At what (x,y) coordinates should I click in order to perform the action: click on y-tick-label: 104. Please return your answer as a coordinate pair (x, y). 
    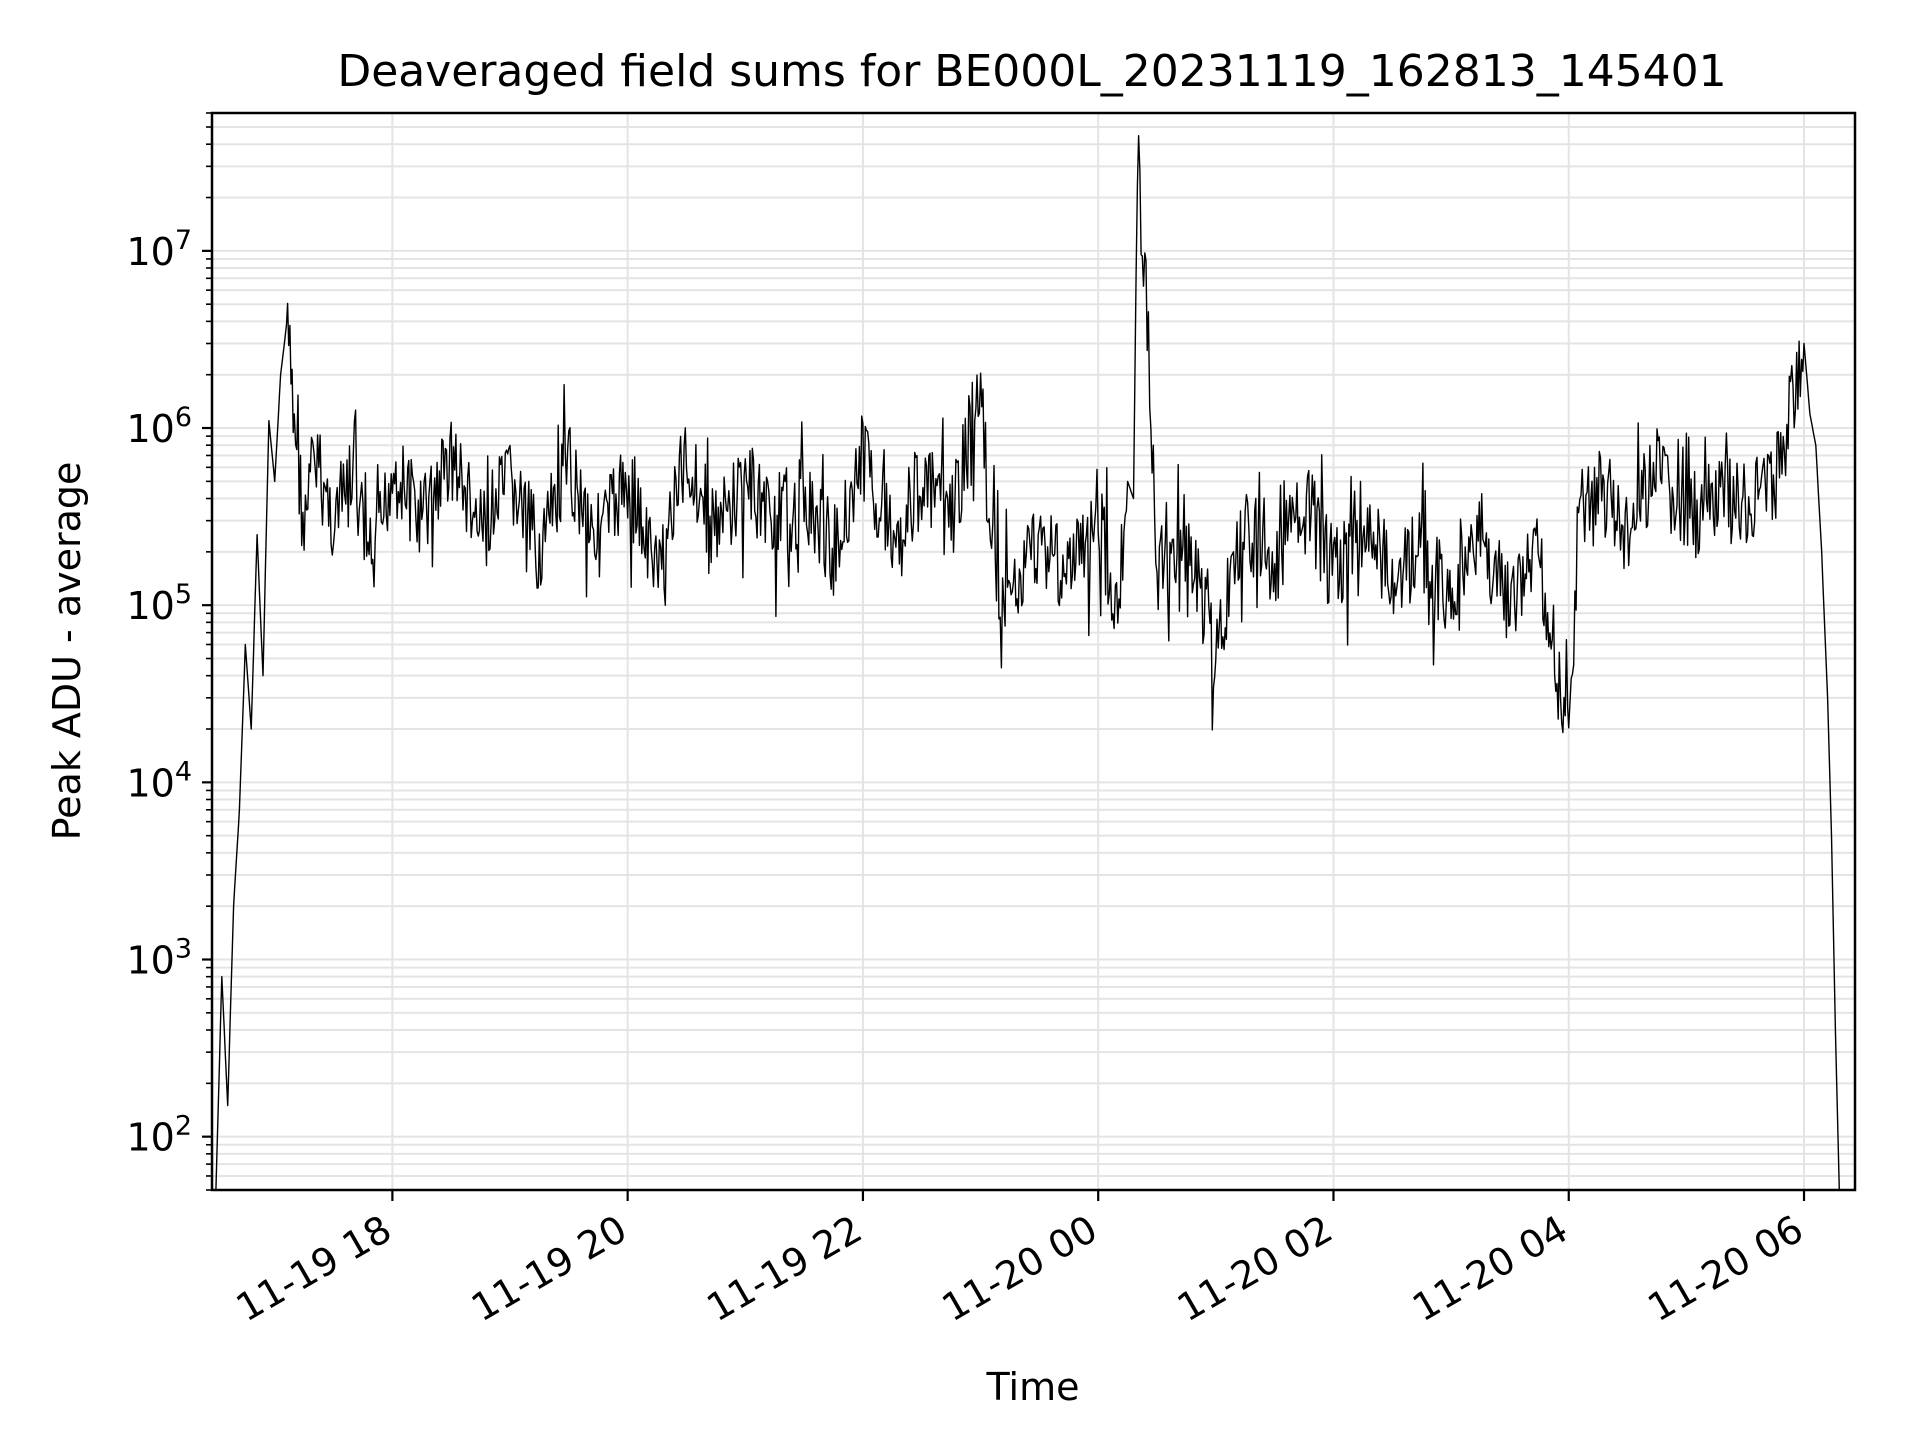
    Looking at the image, I should click on (159, 780).